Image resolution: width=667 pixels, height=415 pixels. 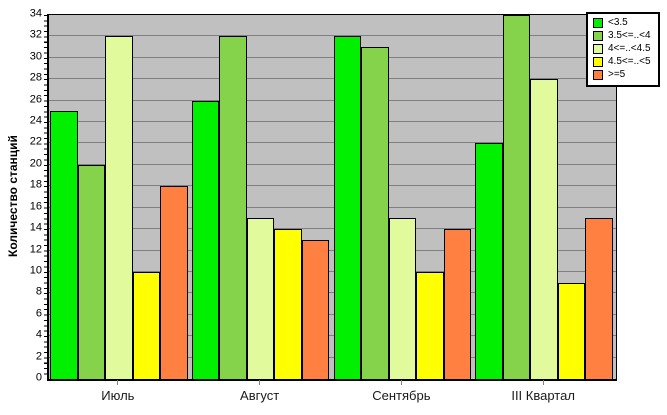 I want to click on y-tick-label: 32, so click(x=35, y=34).